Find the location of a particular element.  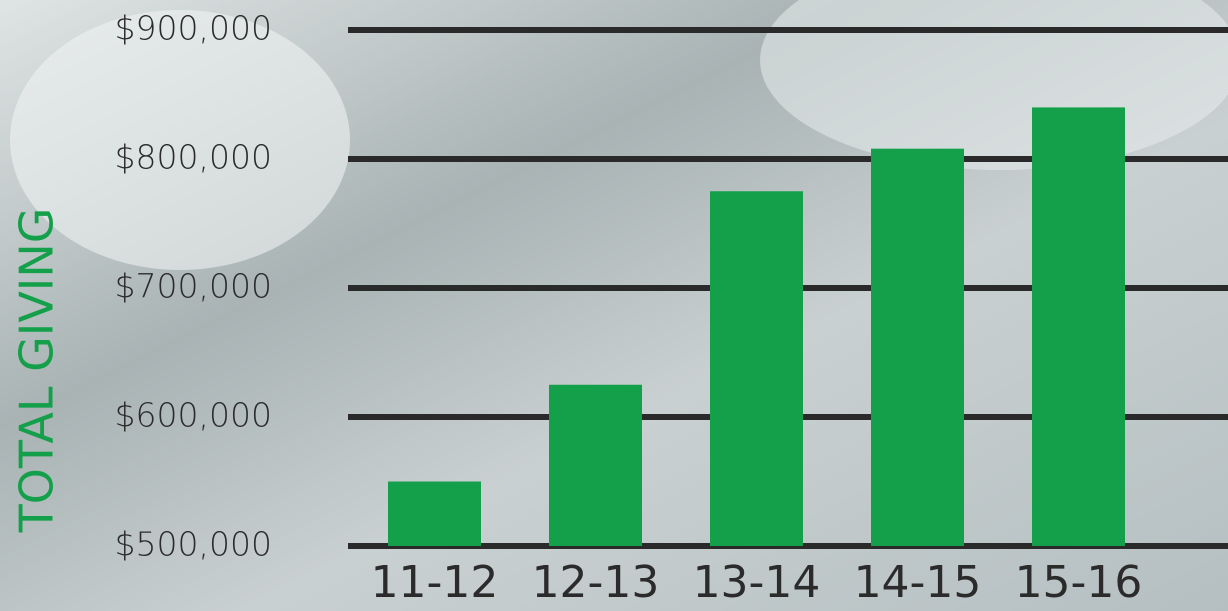

y-axis-title: TOTAL GIVING is located at coordinates (37, 371).